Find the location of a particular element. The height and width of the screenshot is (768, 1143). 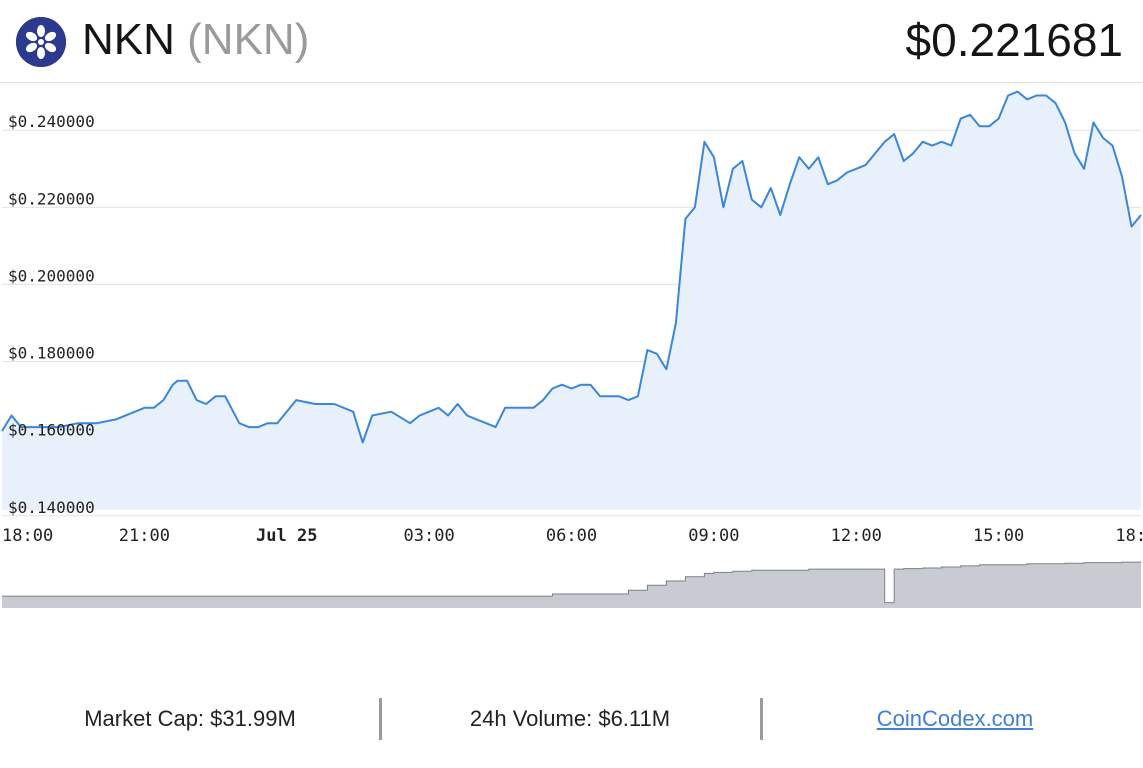

coincodex-link: CoinCodex.com is located at coordinates (955, 718).